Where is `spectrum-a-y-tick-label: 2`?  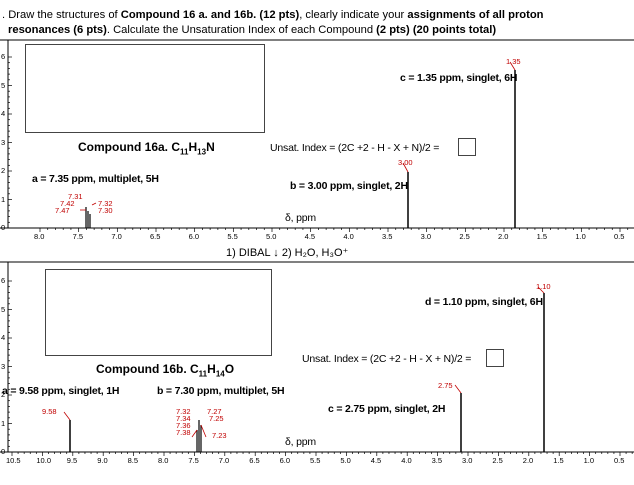
spectrum-a-y-tick-label: 2 is located at coordinates (3, 170).